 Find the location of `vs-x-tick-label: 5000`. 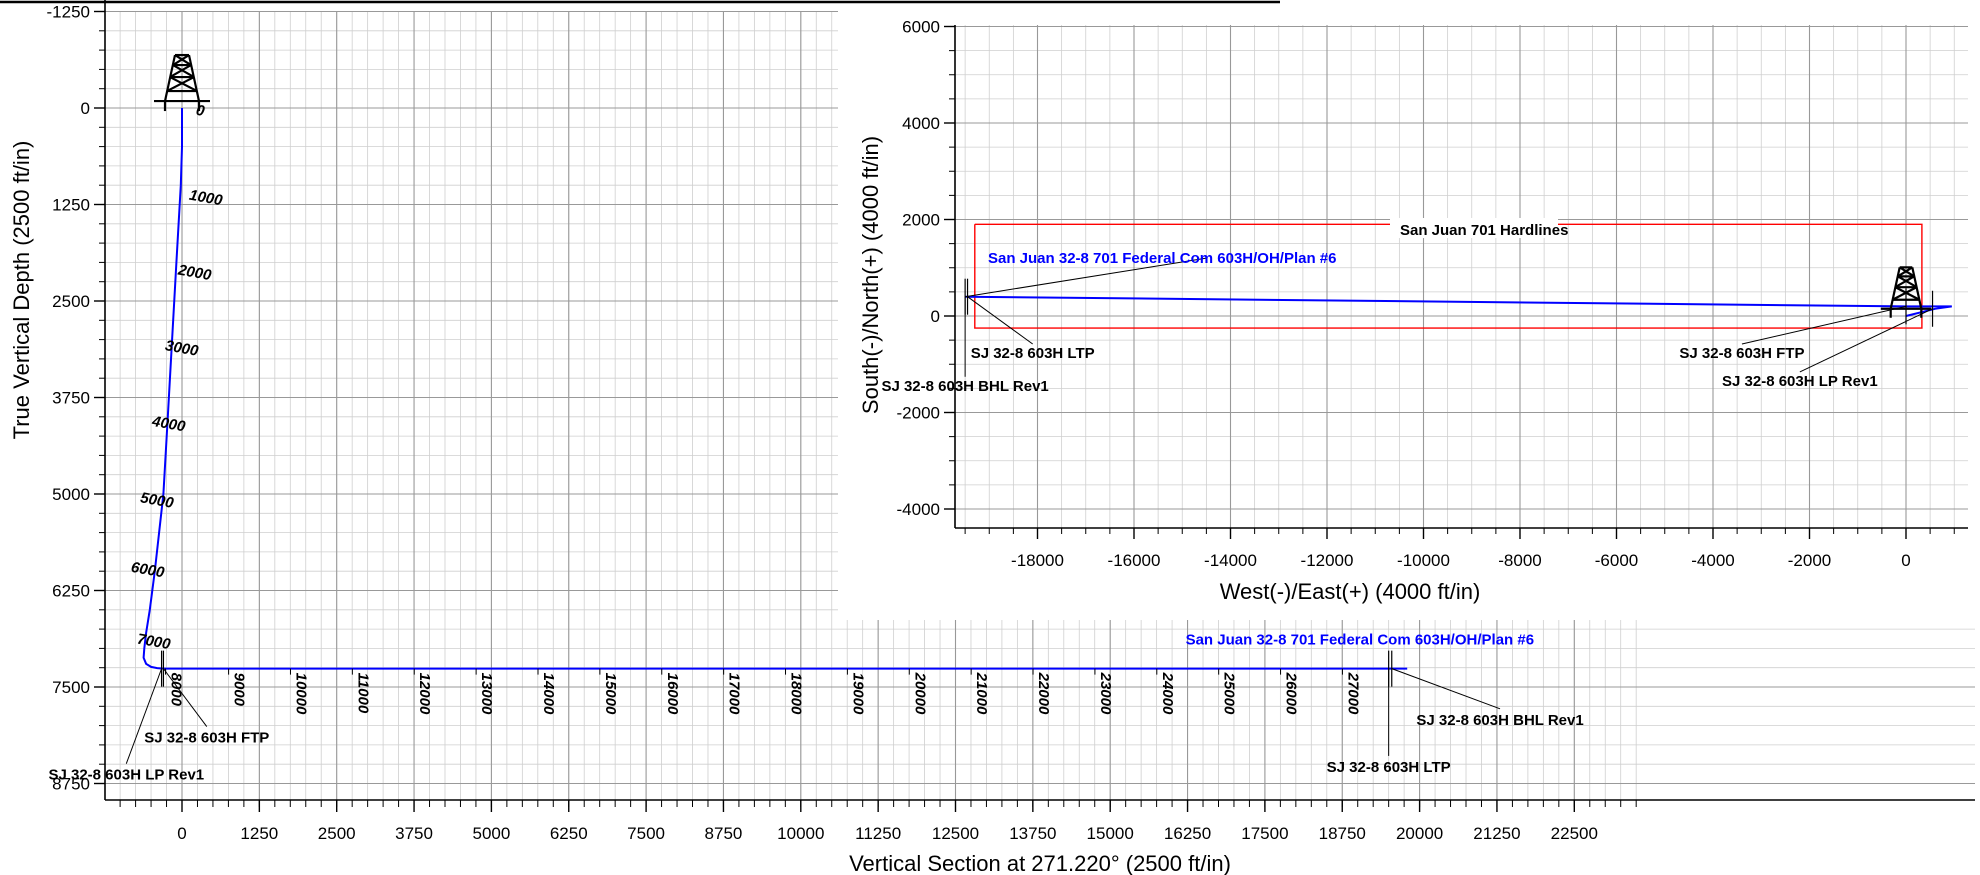

vs-x-tick-label: 5000 is located at coordinates (491, 833).